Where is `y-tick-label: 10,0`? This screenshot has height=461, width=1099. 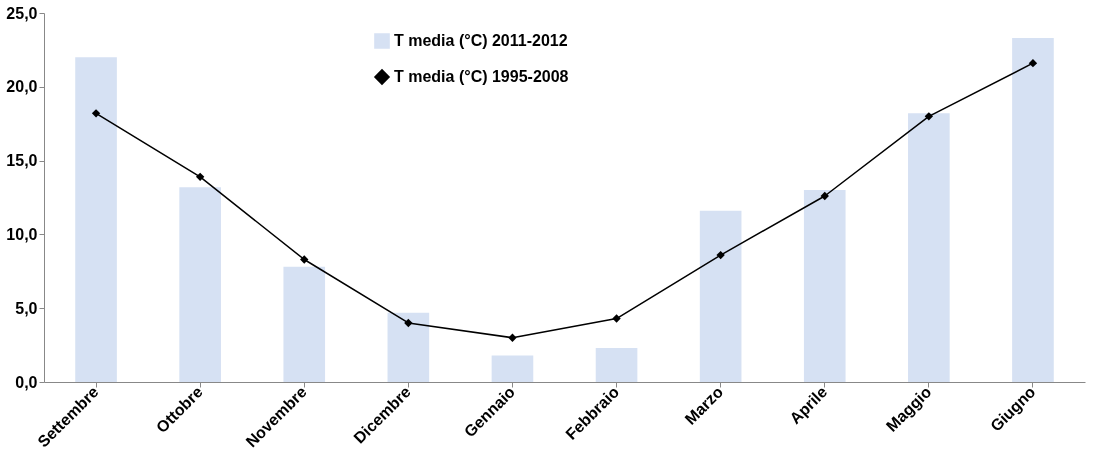 y-tick-label: 10,0 is located at coordinates (22, 234).